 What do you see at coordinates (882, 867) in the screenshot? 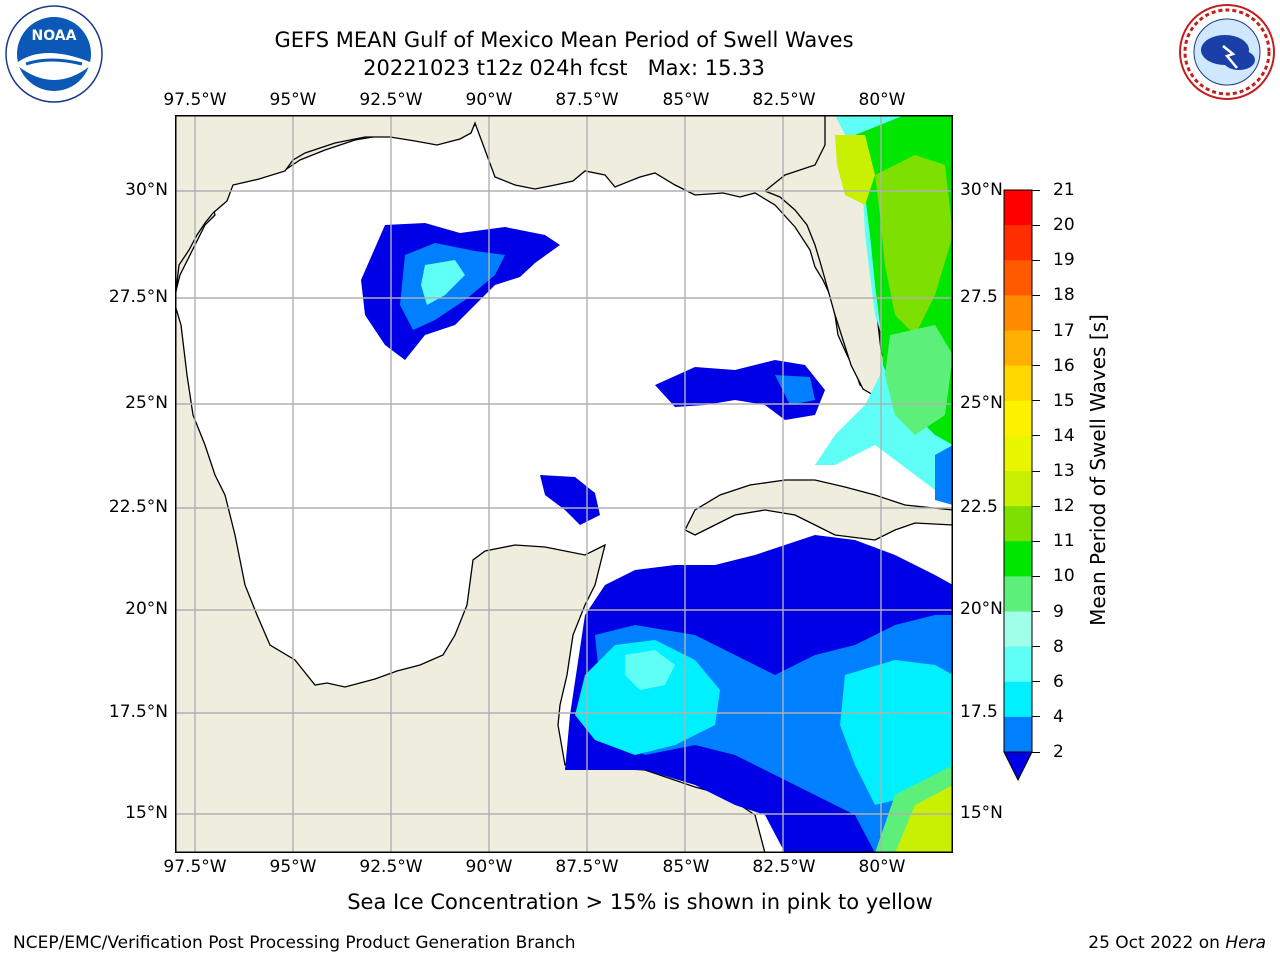
I see `lon-label-bottom: 80°W` at bounding box center [882, 867].